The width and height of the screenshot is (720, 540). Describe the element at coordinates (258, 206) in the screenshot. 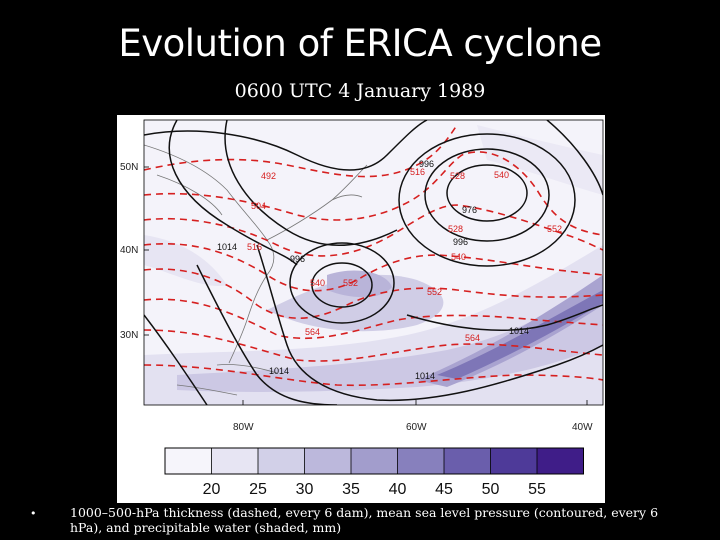

I see `thickness-label: 504` at that location.